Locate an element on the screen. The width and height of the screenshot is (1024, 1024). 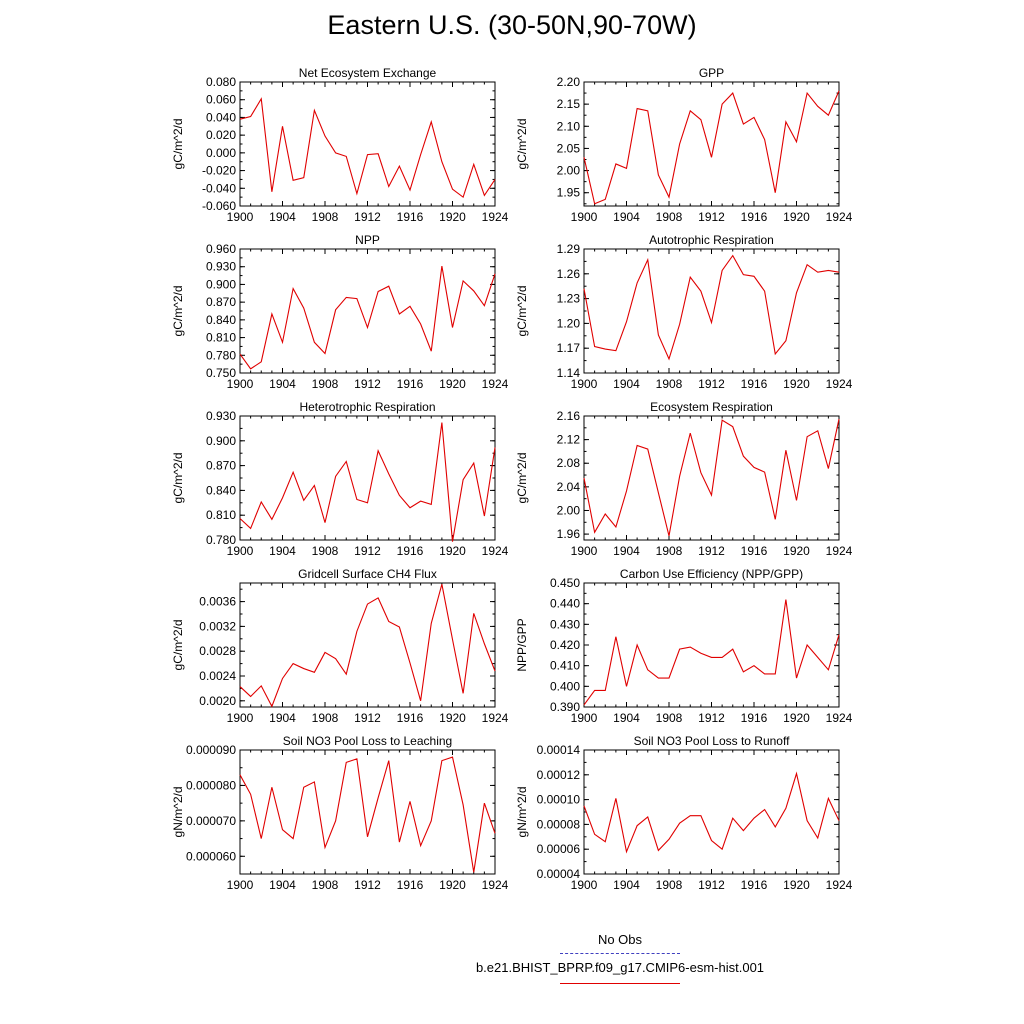
chart-7-xtick-label: 1912 is located at coordinates (711, 718).